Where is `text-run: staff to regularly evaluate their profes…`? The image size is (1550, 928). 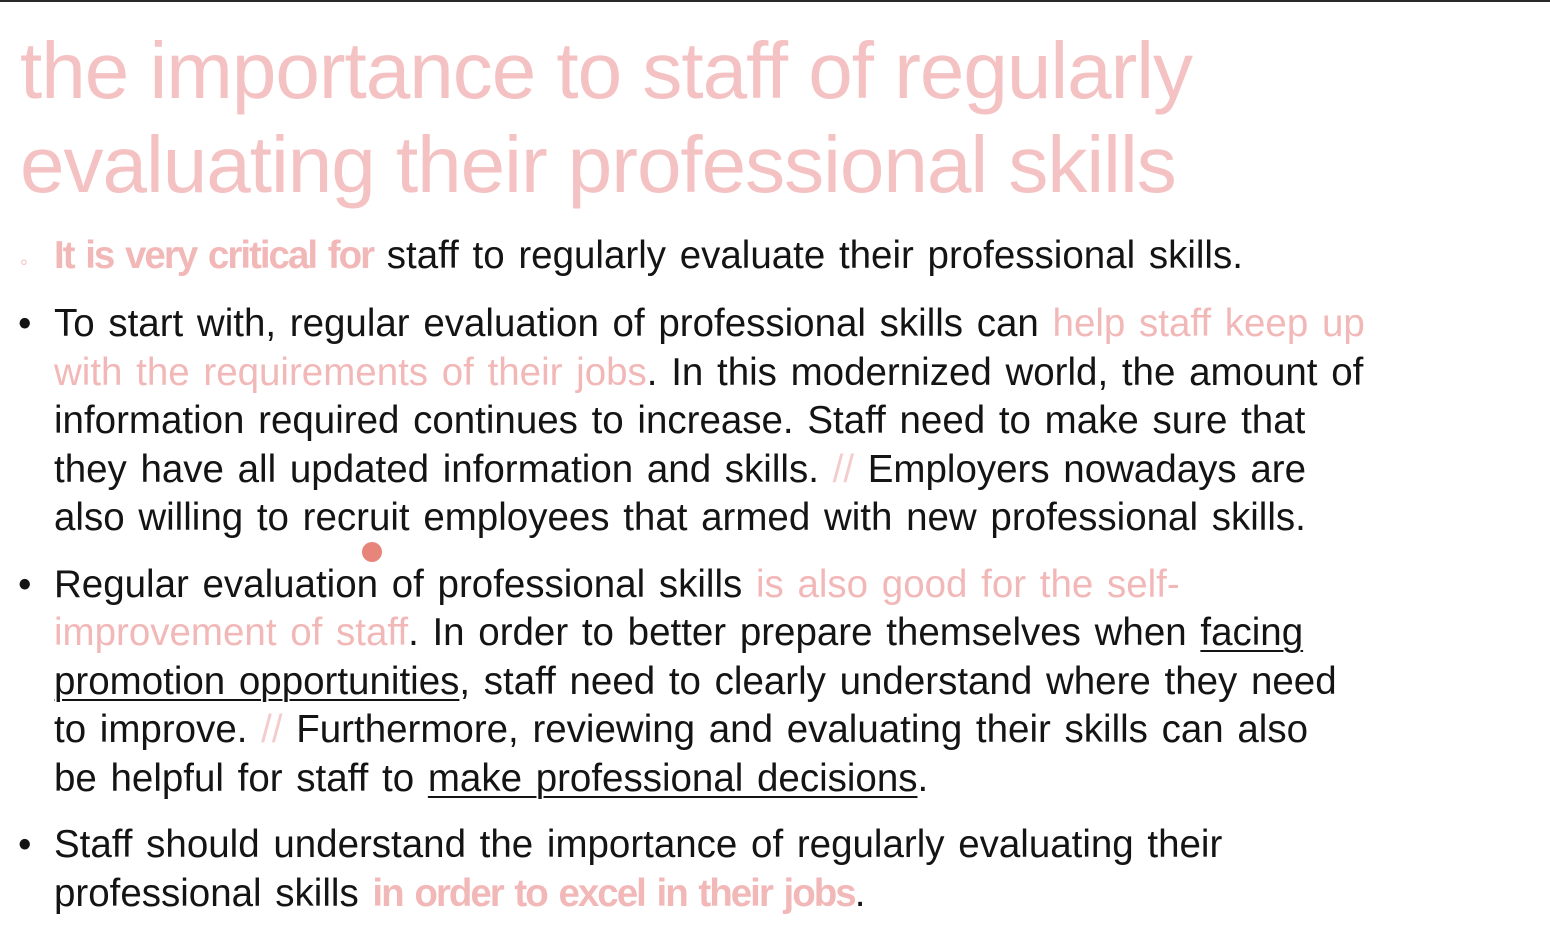 text-run: staff to regularly evaluate their profes… is located at coordinates (808, 255).